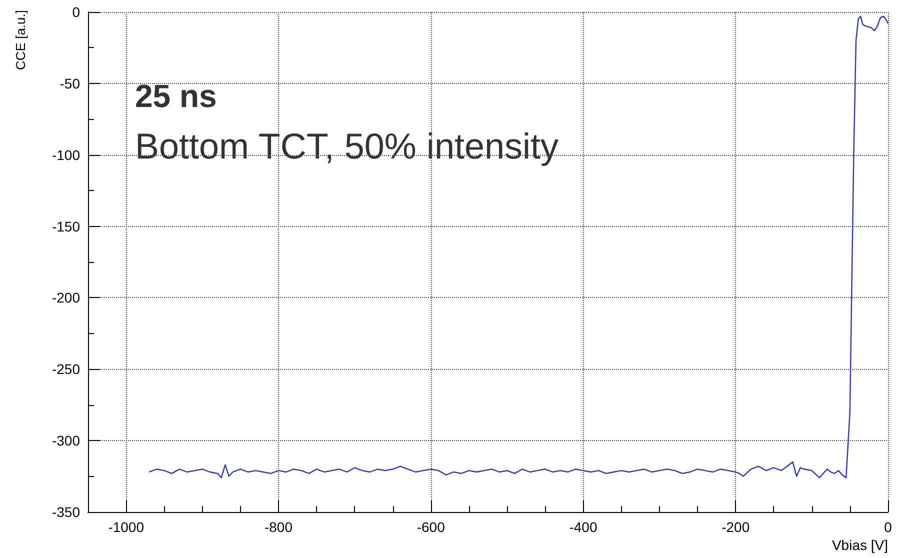 The height and width of the screenshot is (558, 905). I want to click on annotation: 25 ns, so click(176, 96).